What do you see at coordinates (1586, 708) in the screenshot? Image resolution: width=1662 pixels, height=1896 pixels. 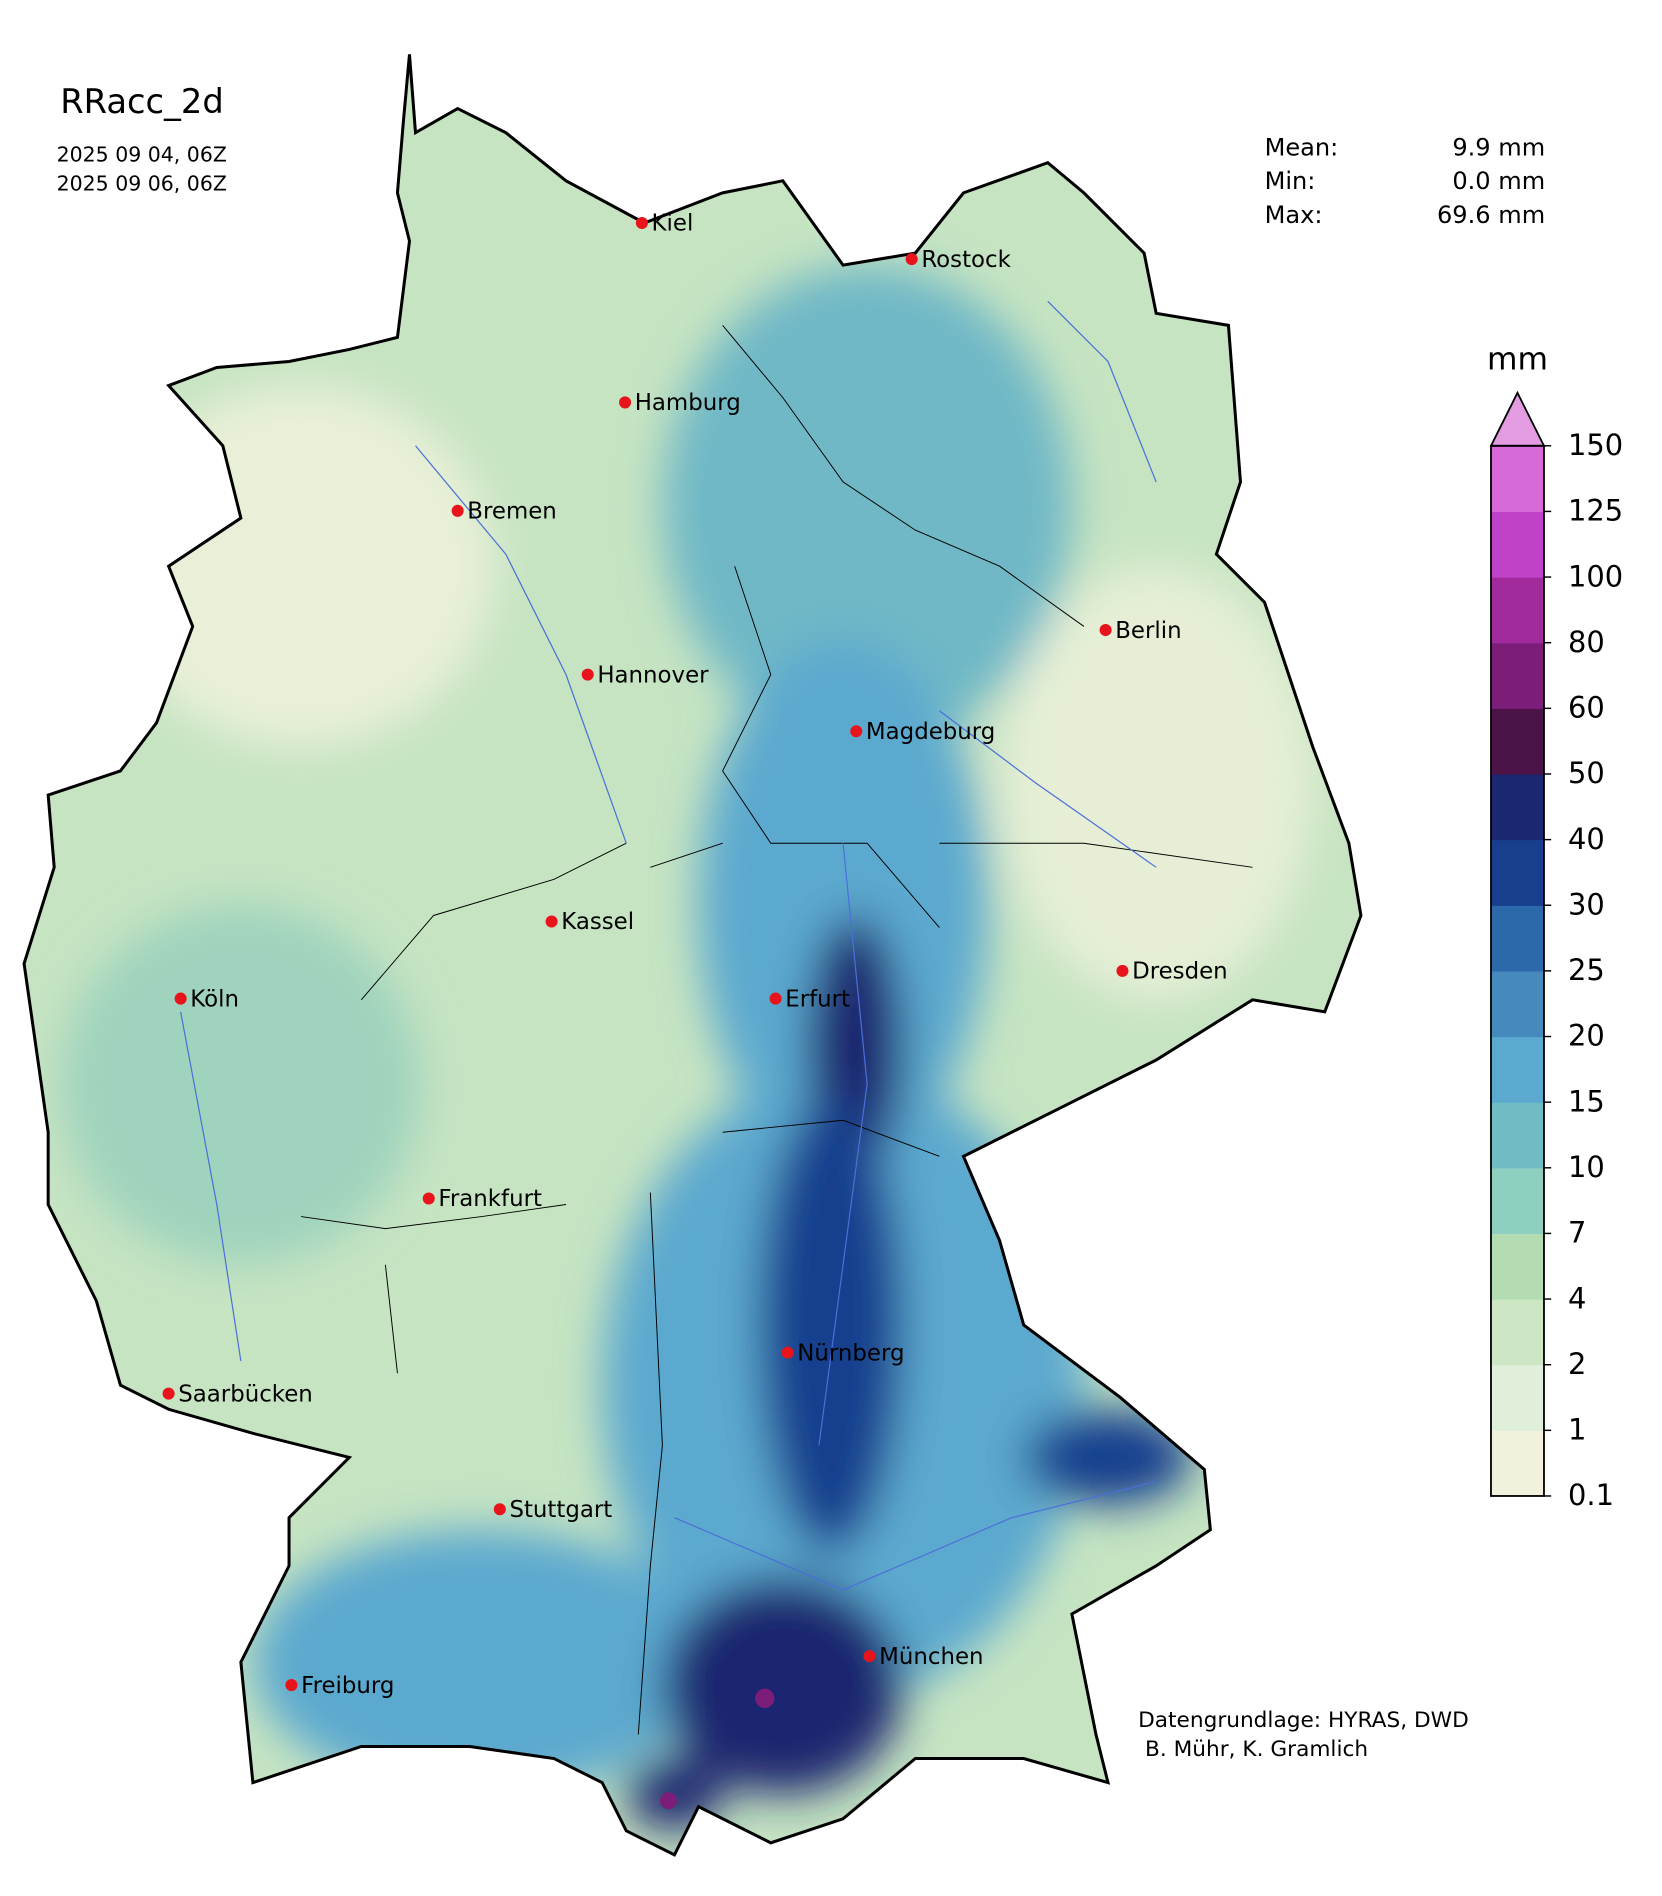 I see `colorbar-tick-label: 60` at bounding box center [1586, 708].